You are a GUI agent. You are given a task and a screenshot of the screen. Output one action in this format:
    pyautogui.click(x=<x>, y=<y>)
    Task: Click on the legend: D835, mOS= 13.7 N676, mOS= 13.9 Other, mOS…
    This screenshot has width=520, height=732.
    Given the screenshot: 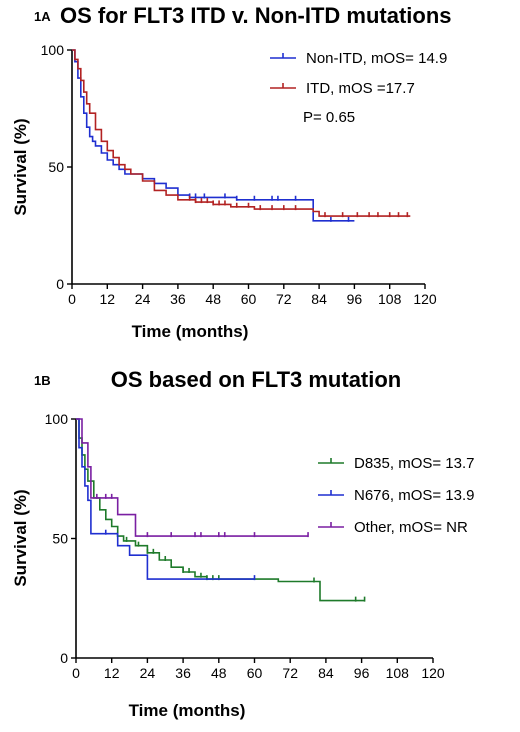 What is the action you would take?
    pyautogui.click(x=396, y=495)
    